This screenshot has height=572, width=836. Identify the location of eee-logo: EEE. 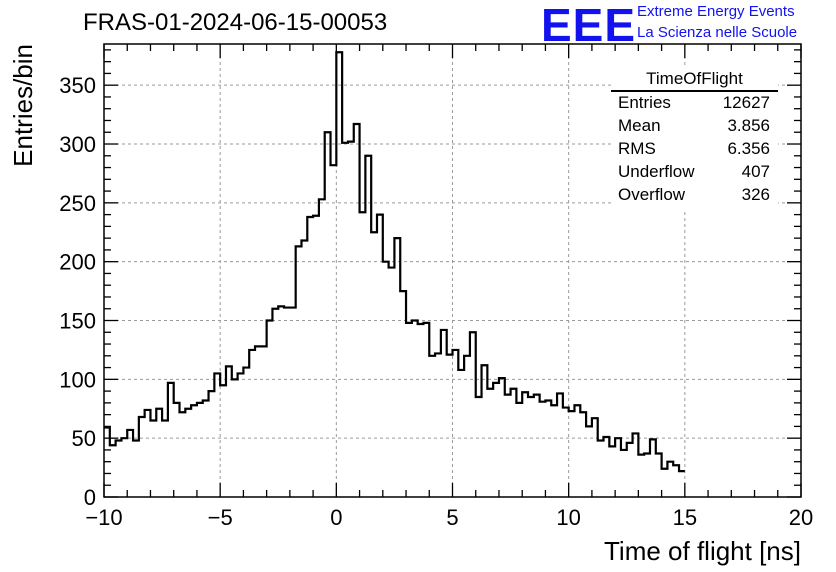
(589, 25).